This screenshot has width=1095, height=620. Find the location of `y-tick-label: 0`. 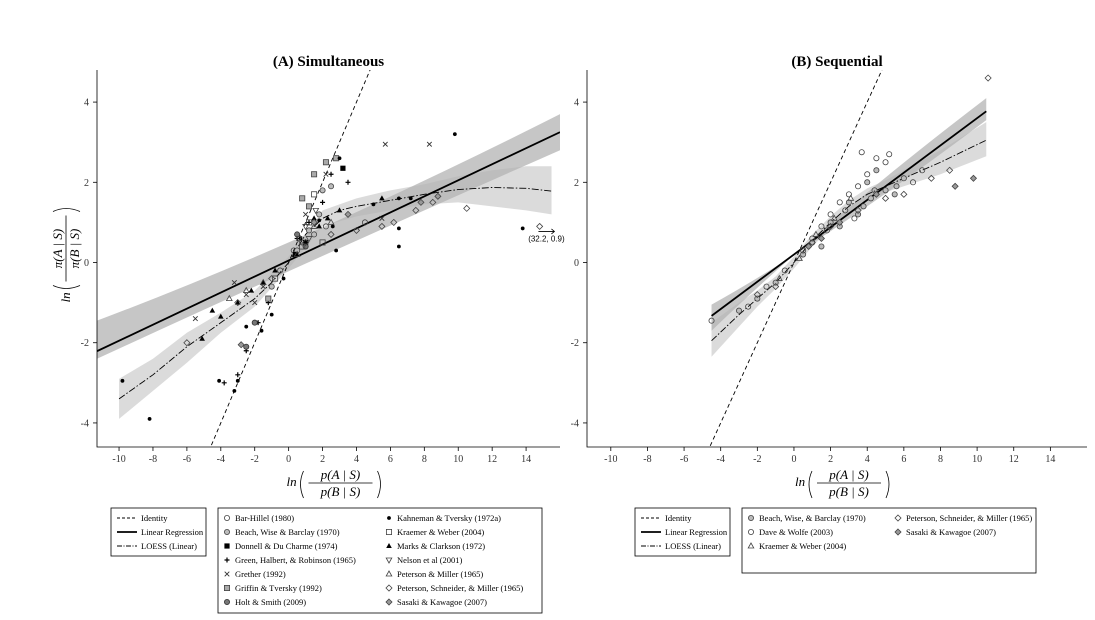

y-tick-label: 0 is located at coordinates (576, 263).